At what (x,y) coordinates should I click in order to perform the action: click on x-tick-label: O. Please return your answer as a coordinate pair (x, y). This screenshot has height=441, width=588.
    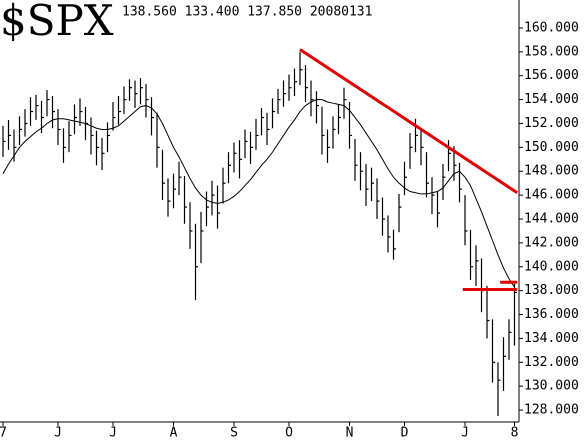
    Looking at the image, I should click on (289, 433).